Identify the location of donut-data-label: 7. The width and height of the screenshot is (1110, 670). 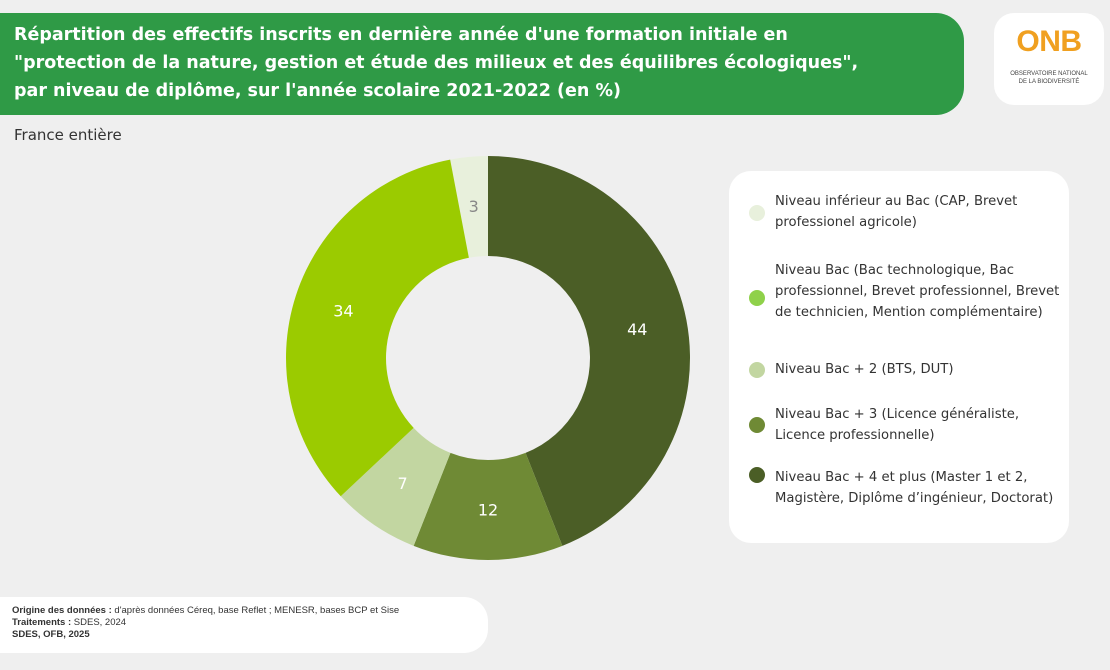
(402, 483).